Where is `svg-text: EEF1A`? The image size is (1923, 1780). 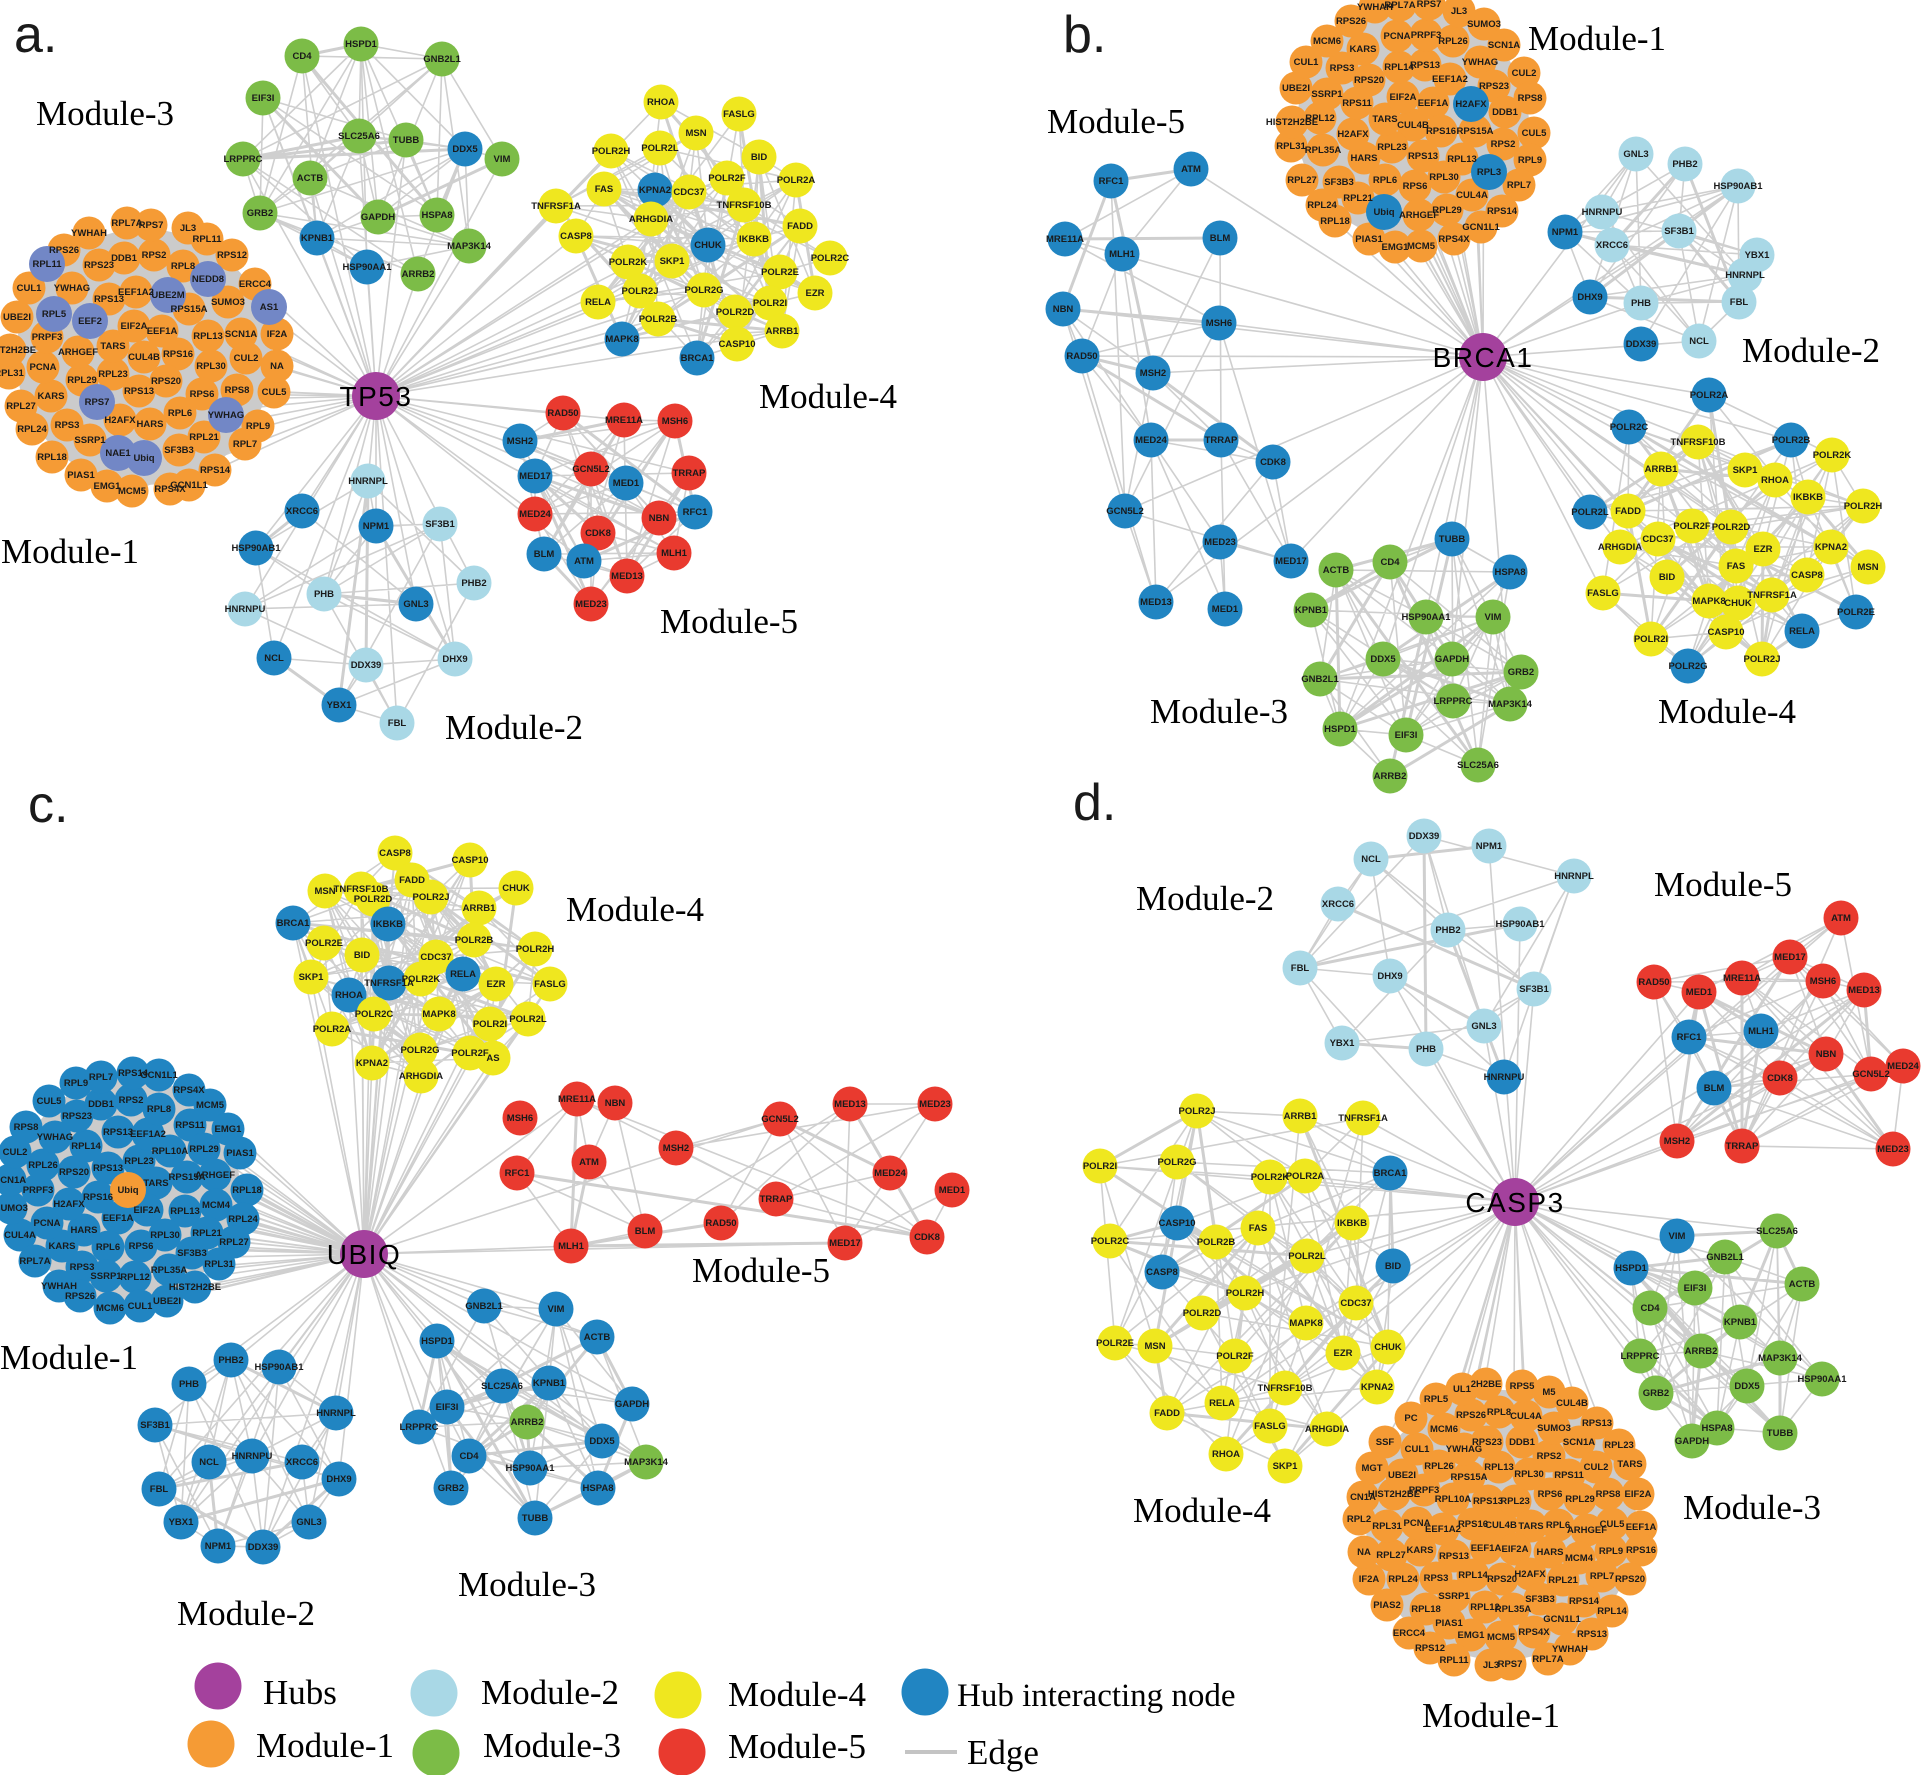 svg-text: EEF1A is located at coordinates (1433, 103).